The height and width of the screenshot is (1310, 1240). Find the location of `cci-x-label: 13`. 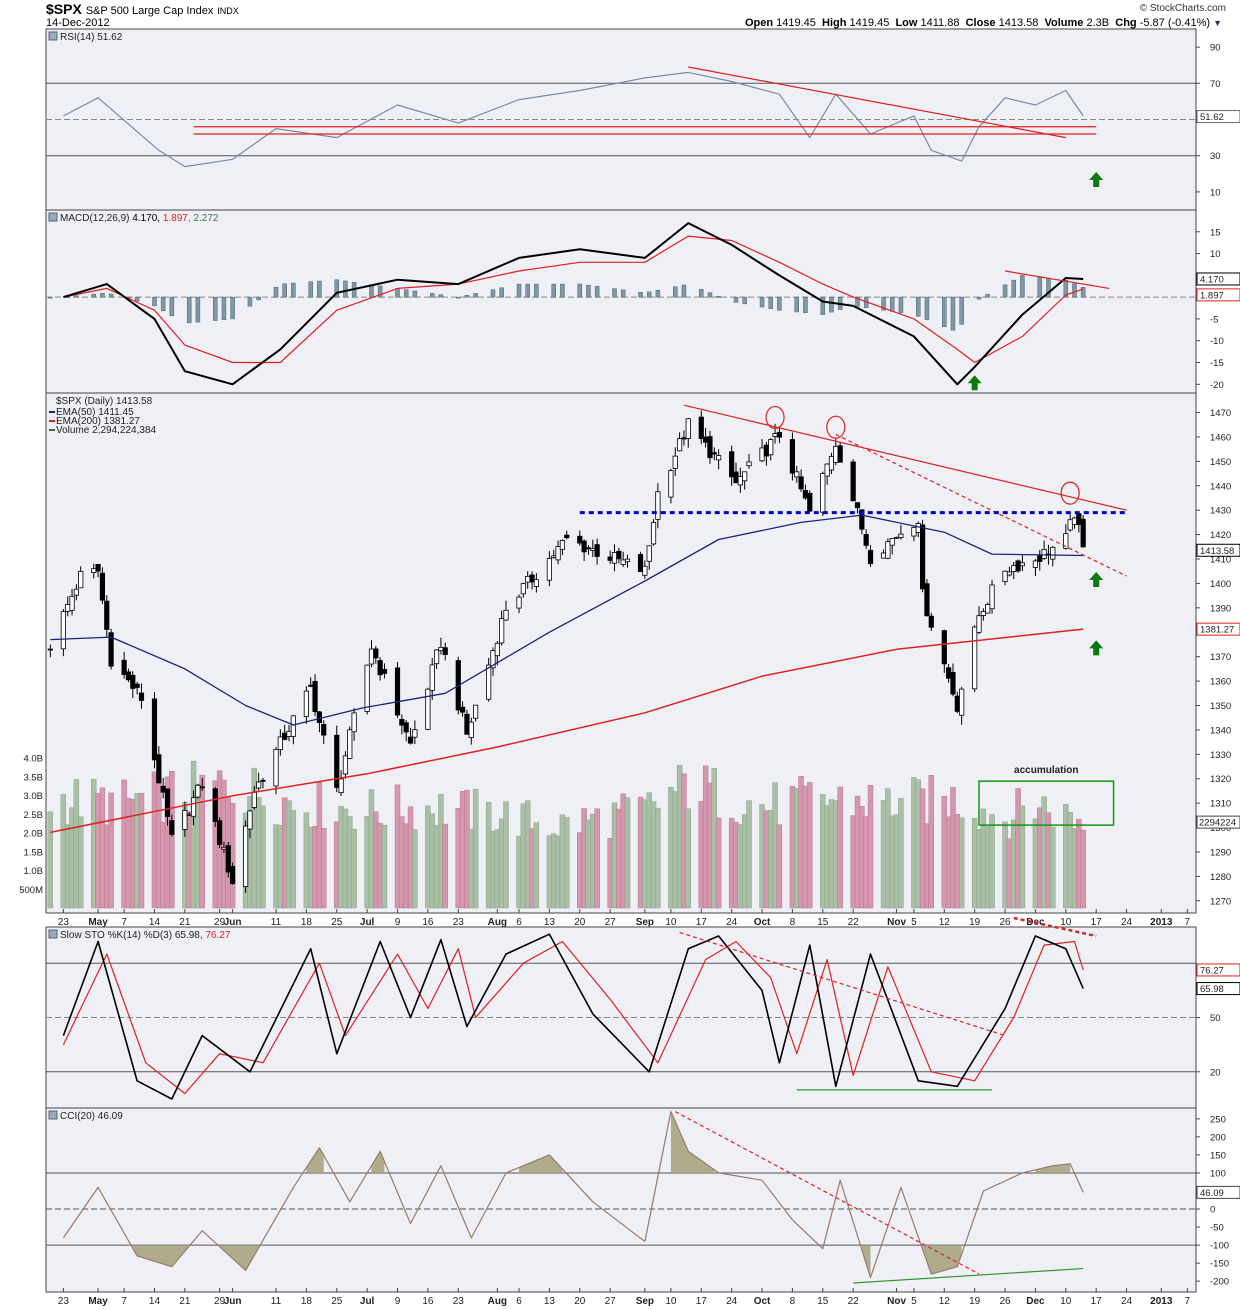

cci-x-label: 13 is located at coordinates (550, 1301).